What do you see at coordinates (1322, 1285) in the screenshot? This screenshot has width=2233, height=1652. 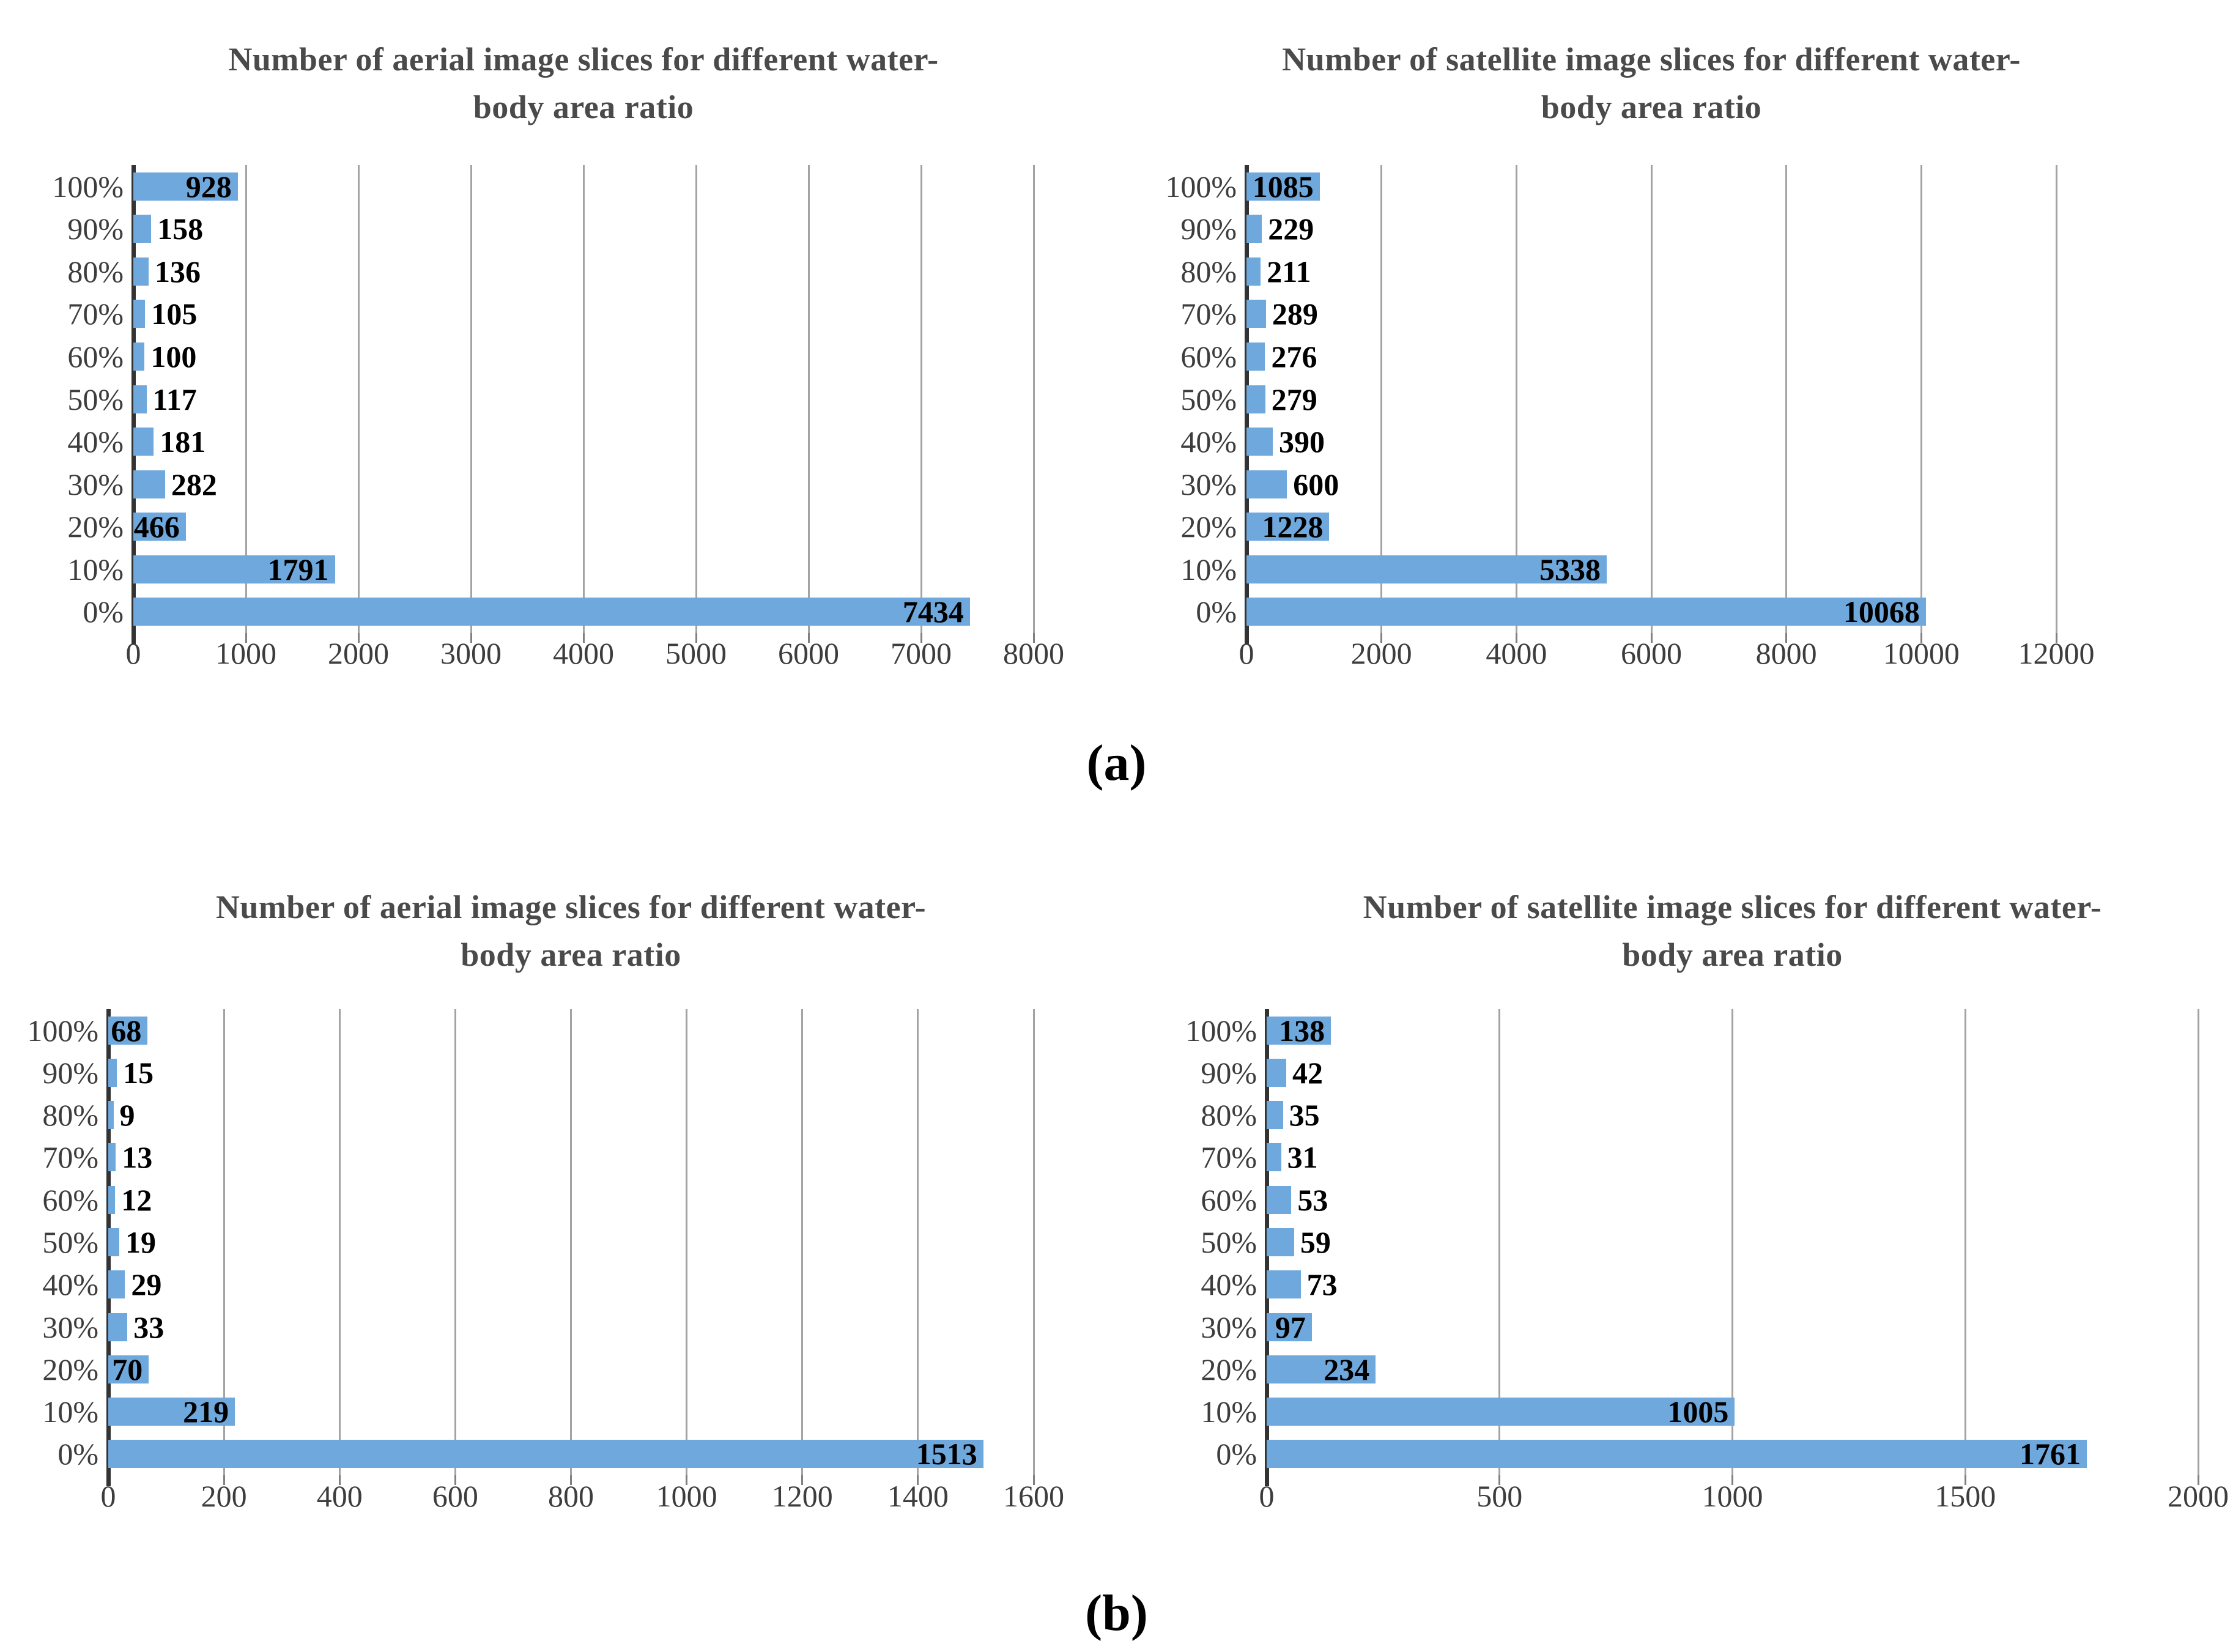 I see `bar-value-label: 73` at bounding box center [1322, 1285].